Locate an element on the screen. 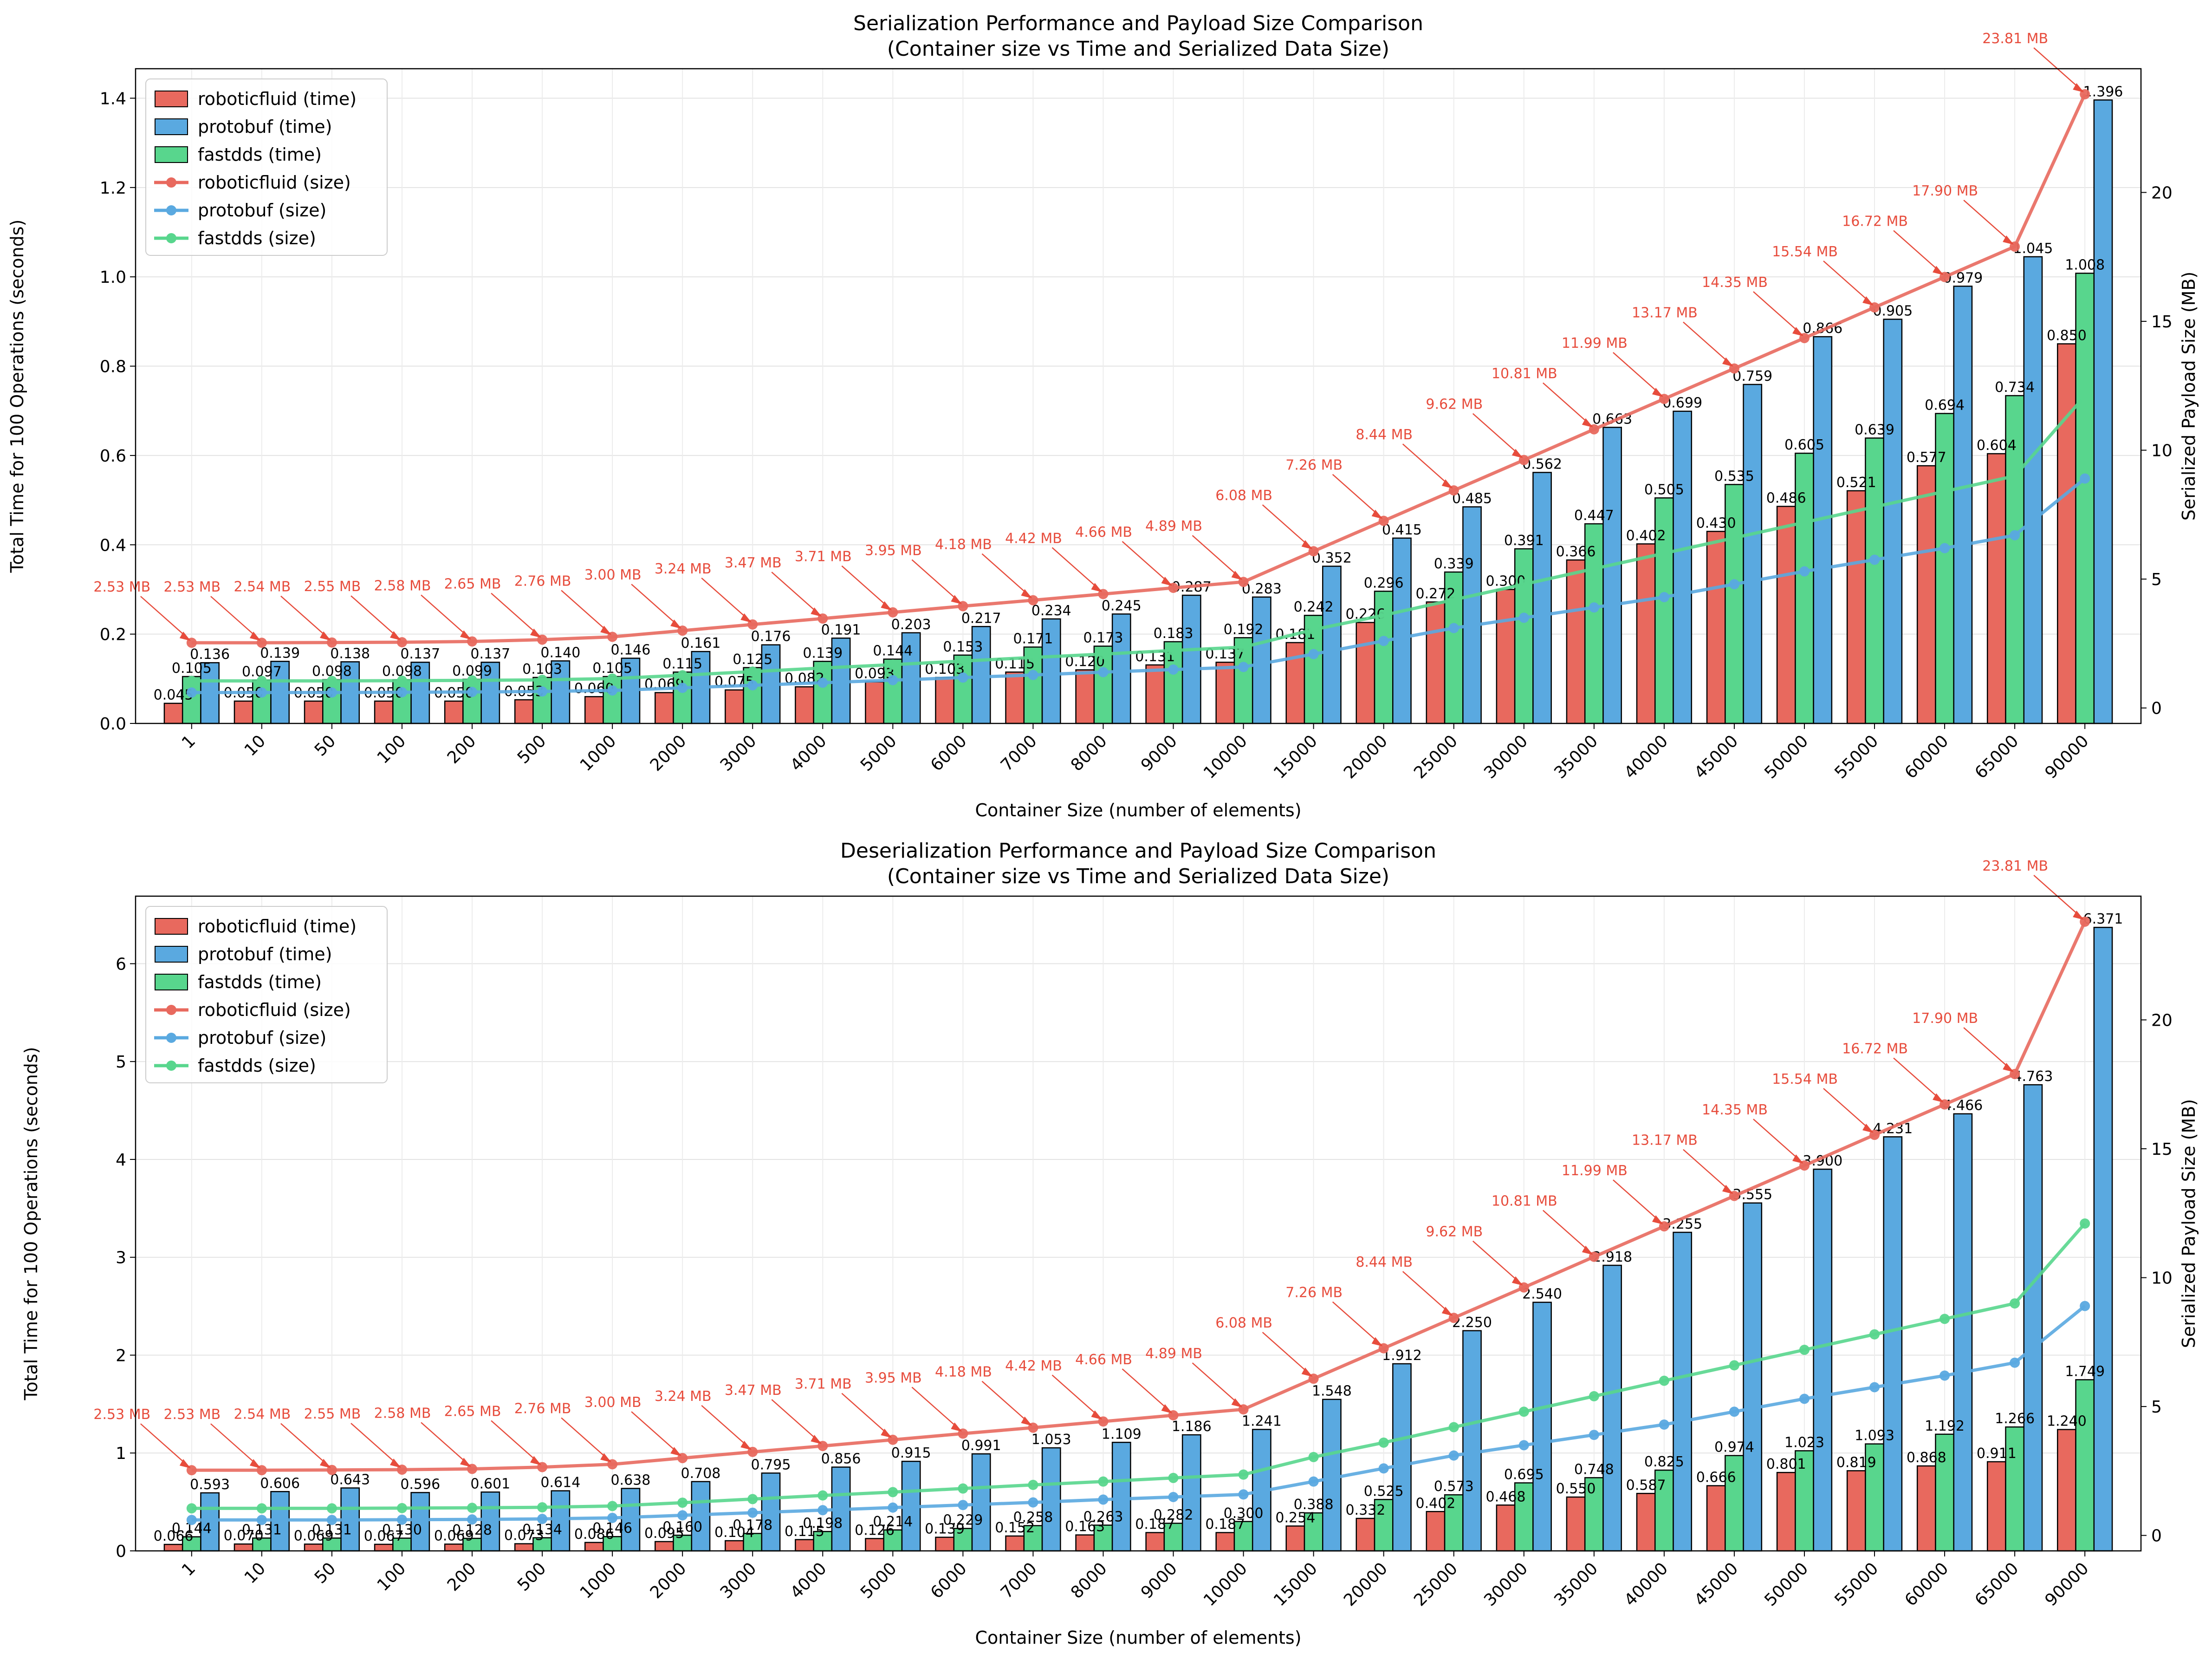 The height and width of the screenshot is (1660, 2212). bar-value-label: 0.601 is located at coordinates (490, 1484).